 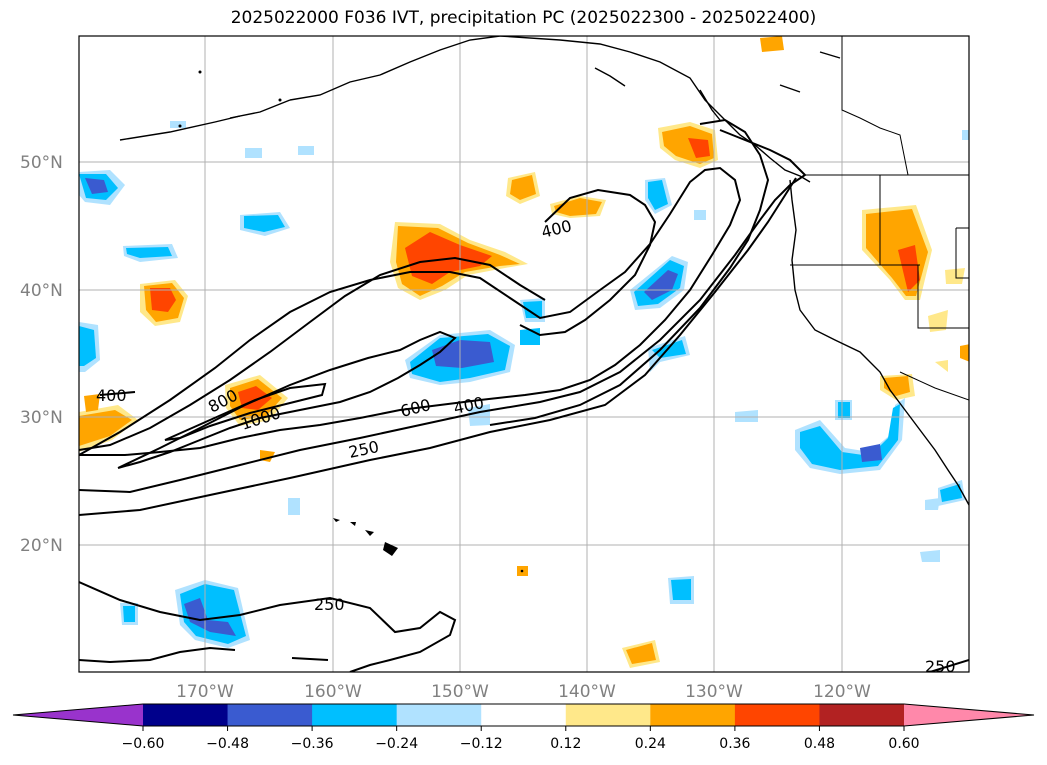 What do you see at coordinates (523, 692) in the screenshot?
I see `longitude-labels: 170°W 160°W 150°W 140°W 130°W 120°W` at bounding box center [523, 692].